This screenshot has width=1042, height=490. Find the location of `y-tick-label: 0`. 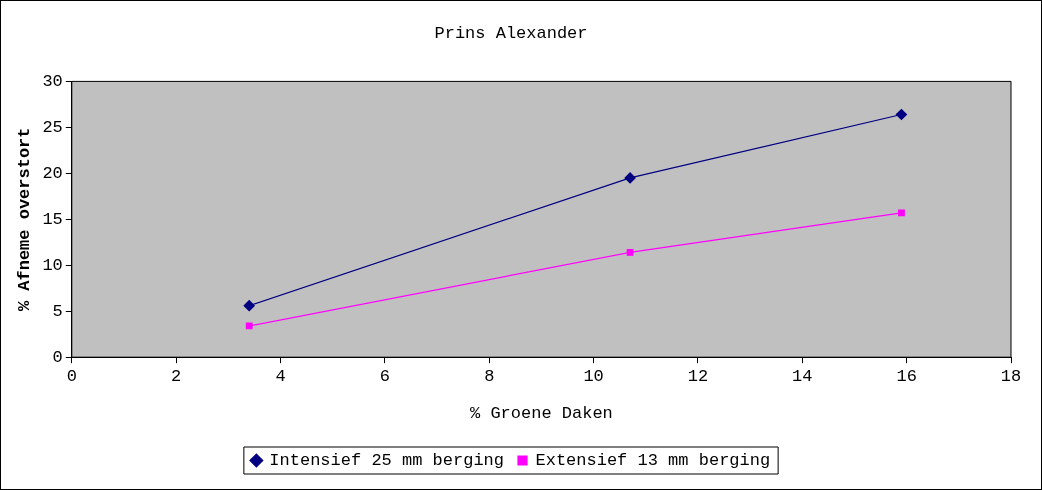

y-tick-label: 0 is located at coordinates (57, 357).